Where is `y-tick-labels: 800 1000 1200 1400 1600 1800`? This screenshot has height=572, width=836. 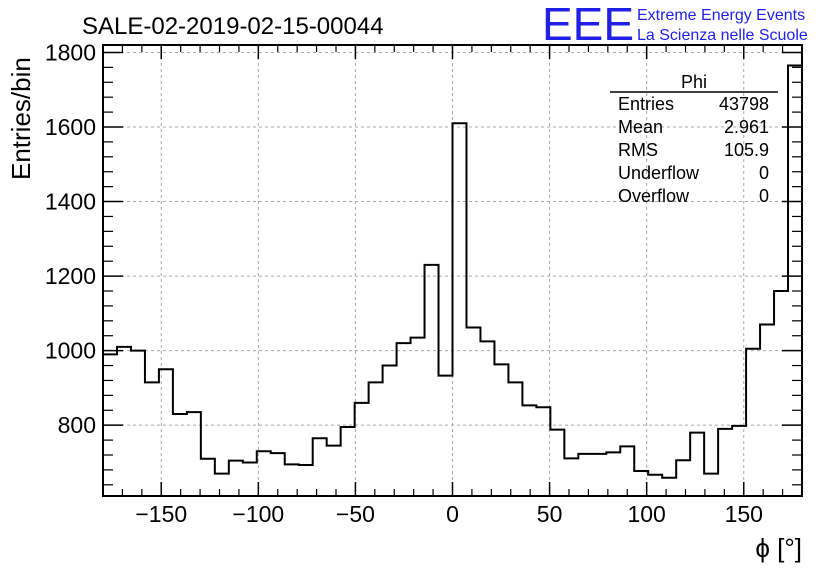 y-tick-labels: 800 1000 1200 1400 1600 1800 is located at coordinates (70, 238).